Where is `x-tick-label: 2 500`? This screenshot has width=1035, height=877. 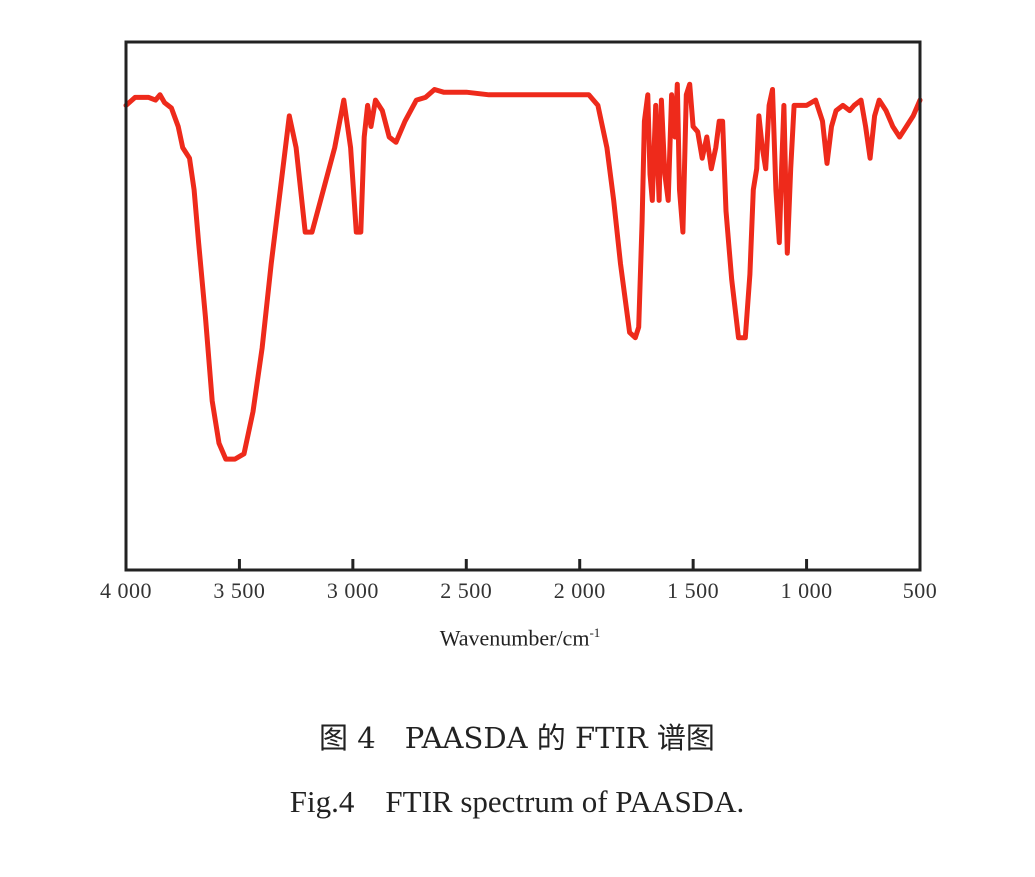 x-tick-label: 2 500 is located at coordinates (466, 590).